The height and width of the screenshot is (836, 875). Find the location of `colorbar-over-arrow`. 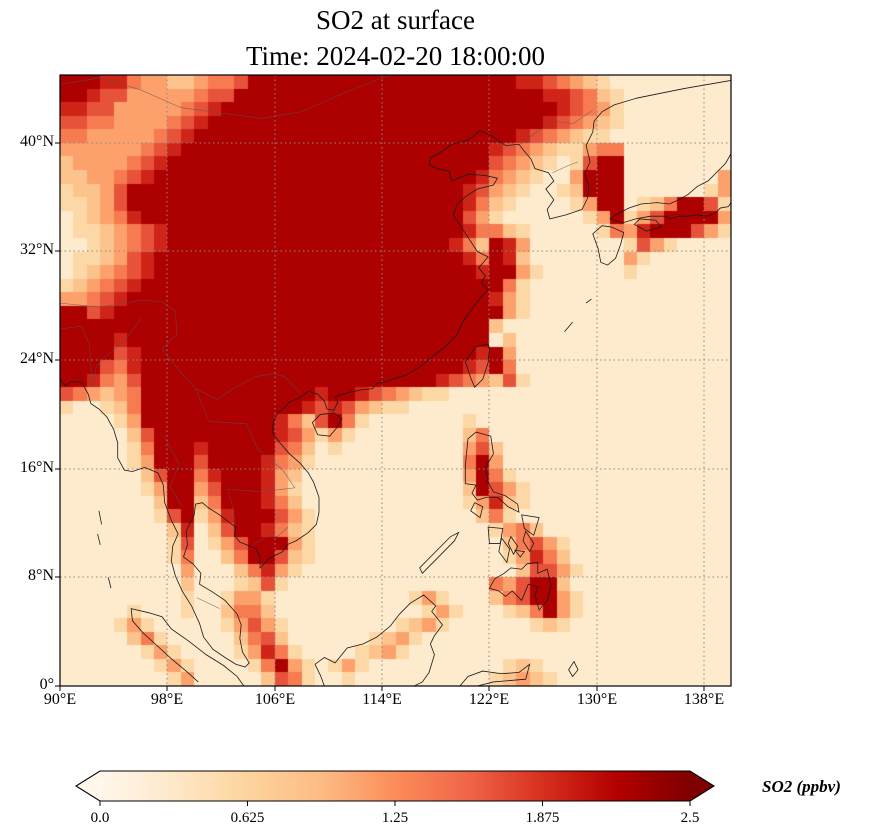

colorbar-over-arrow is located at coordinates (702, 786).